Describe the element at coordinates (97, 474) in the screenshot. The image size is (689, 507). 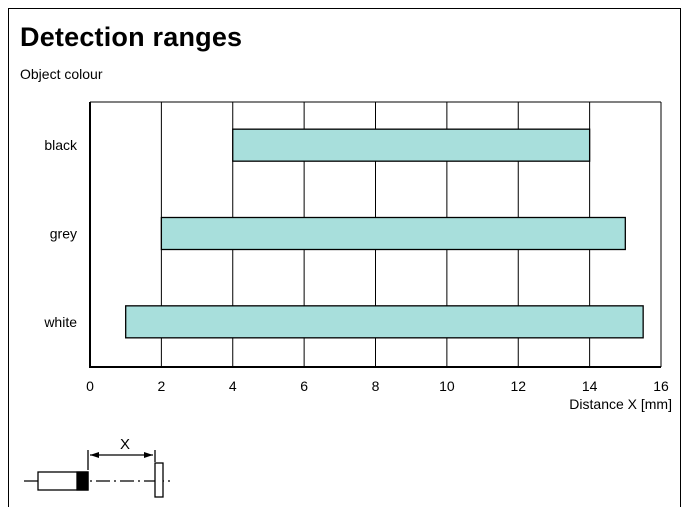
I see `sensor-diagram` at that location.